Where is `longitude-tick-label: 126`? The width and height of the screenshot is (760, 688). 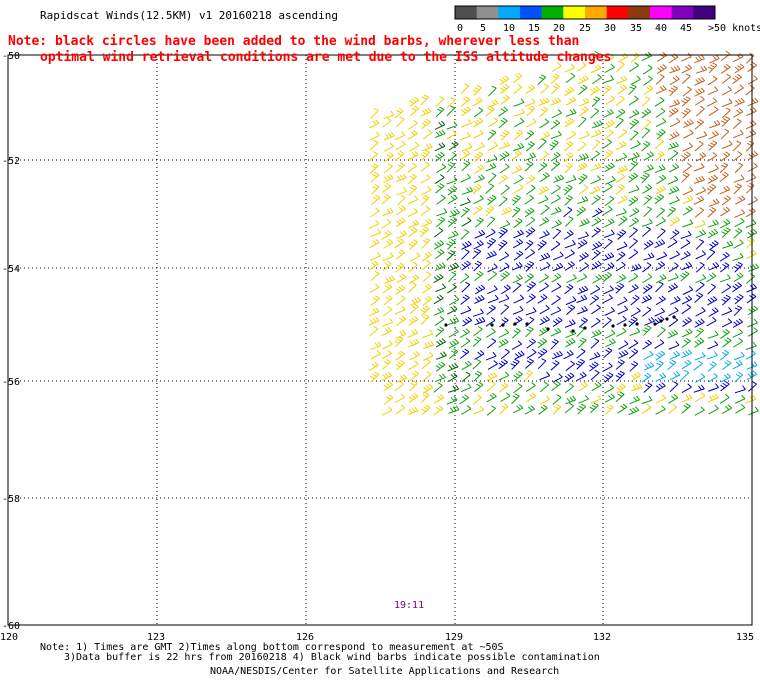
longitude-tick-label: 126 is located at coordinates (305, 637).